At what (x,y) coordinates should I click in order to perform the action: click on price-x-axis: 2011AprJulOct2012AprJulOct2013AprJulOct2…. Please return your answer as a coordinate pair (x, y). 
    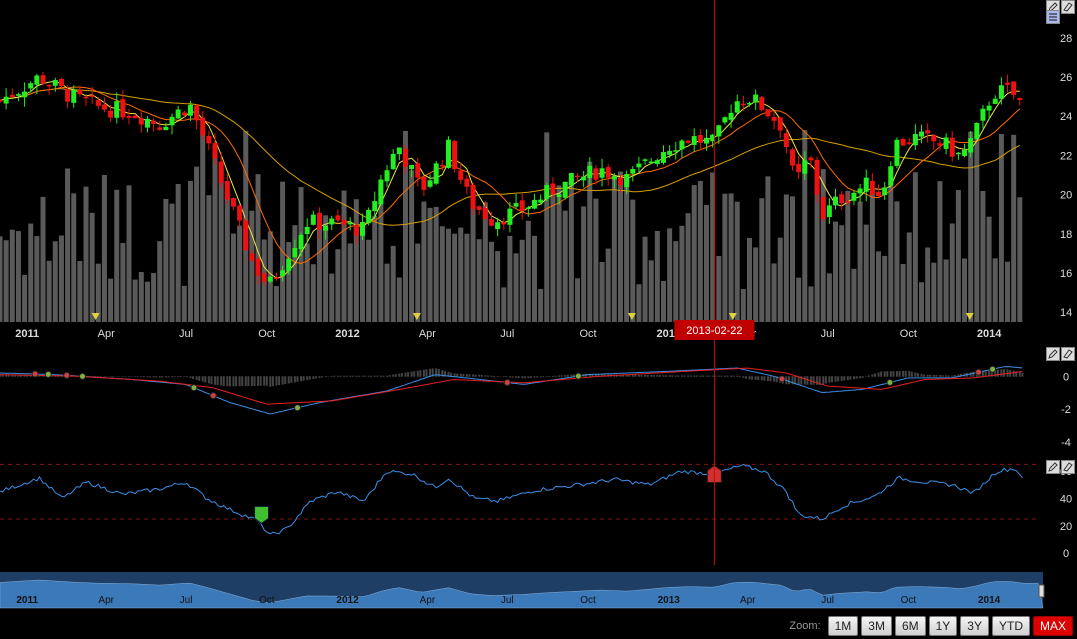
    Looking at the image, I should click on (520, 332).